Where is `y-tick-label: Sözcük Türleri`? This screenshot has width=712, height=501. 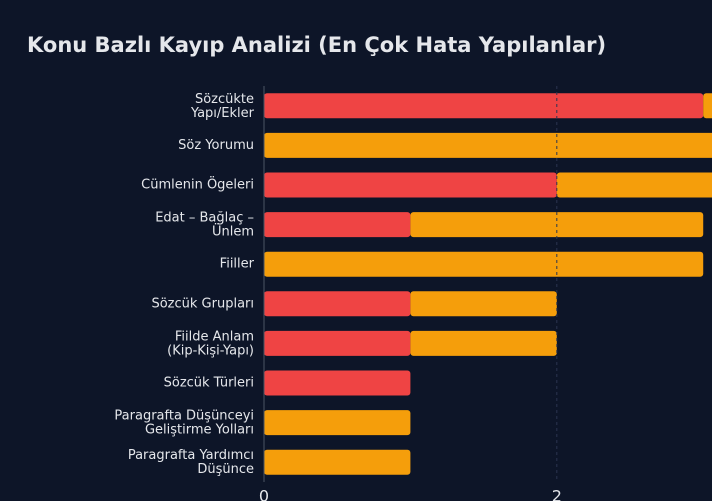
y-tick-label: Sözcük Türleri is located at coordinates (209, 383).